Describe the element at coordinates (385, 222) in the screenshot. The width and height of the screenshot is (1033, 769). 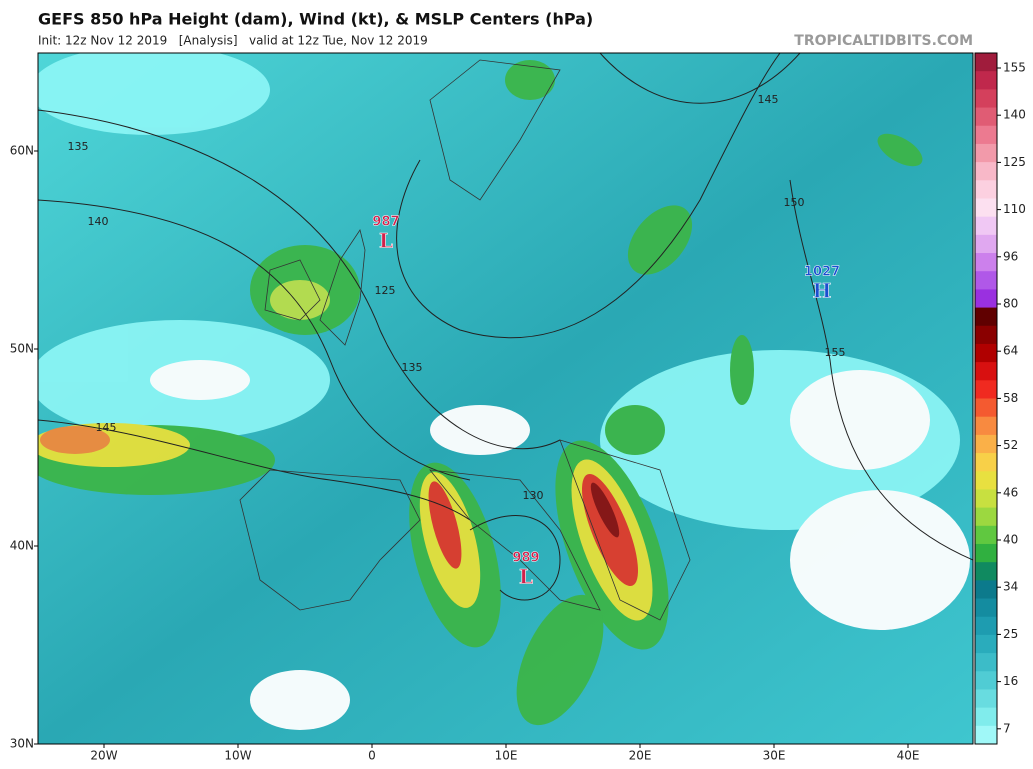
I see `center-value: 987` at that location.